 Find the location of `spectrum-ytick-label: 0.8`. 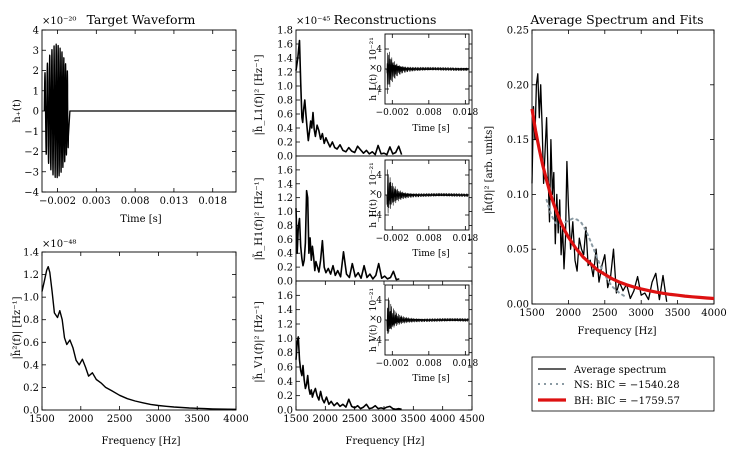

spectrum-ytick-label: 0.8 is located at coordinates (31, 320).